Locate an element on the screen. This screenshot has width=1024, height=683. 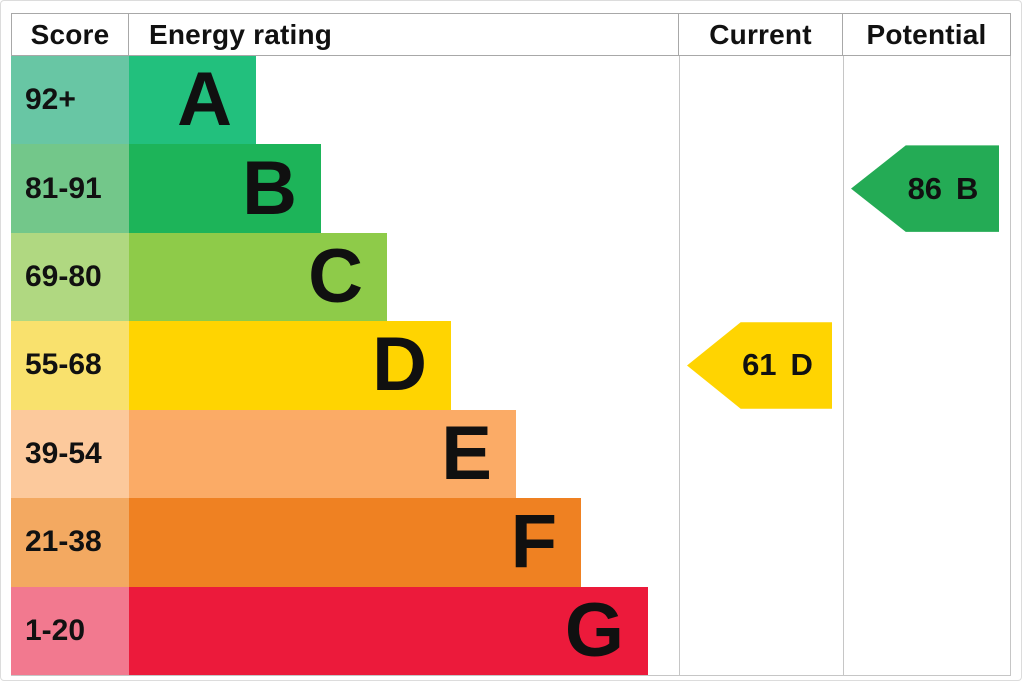
bar-area: B is located at coordinates (404, 188).